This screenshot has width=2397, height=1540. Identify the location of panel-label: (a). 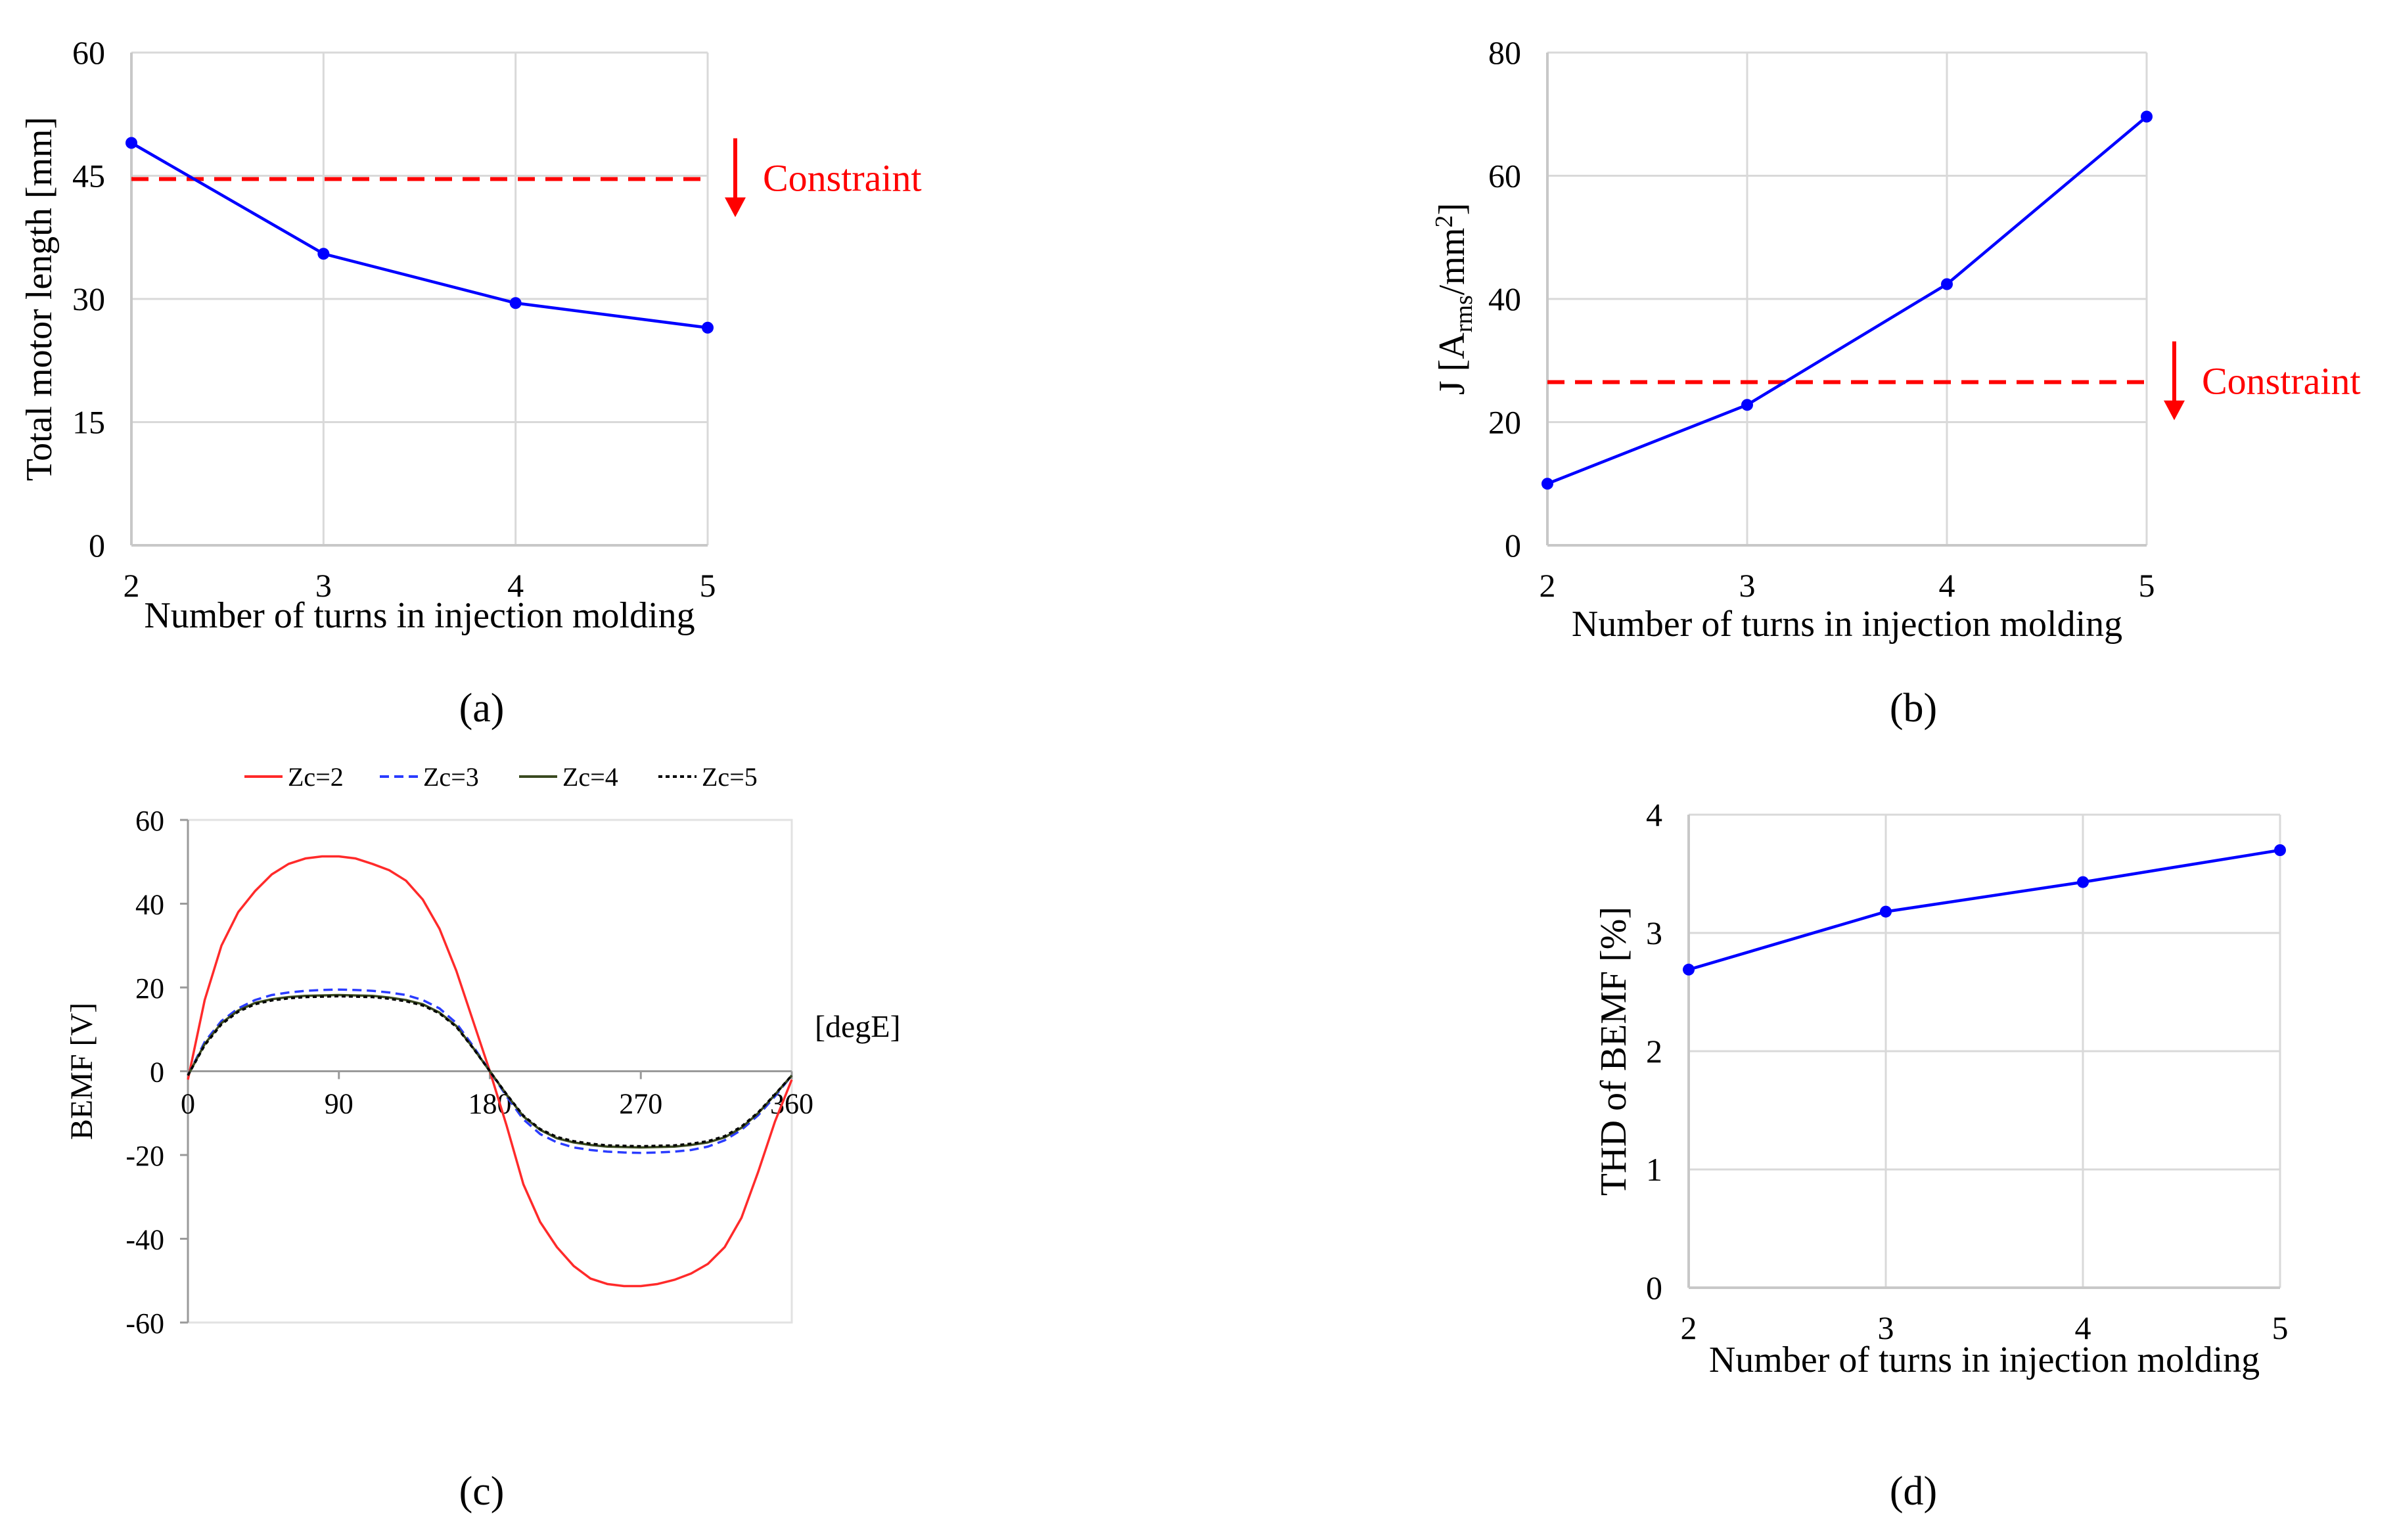
(482, 708).